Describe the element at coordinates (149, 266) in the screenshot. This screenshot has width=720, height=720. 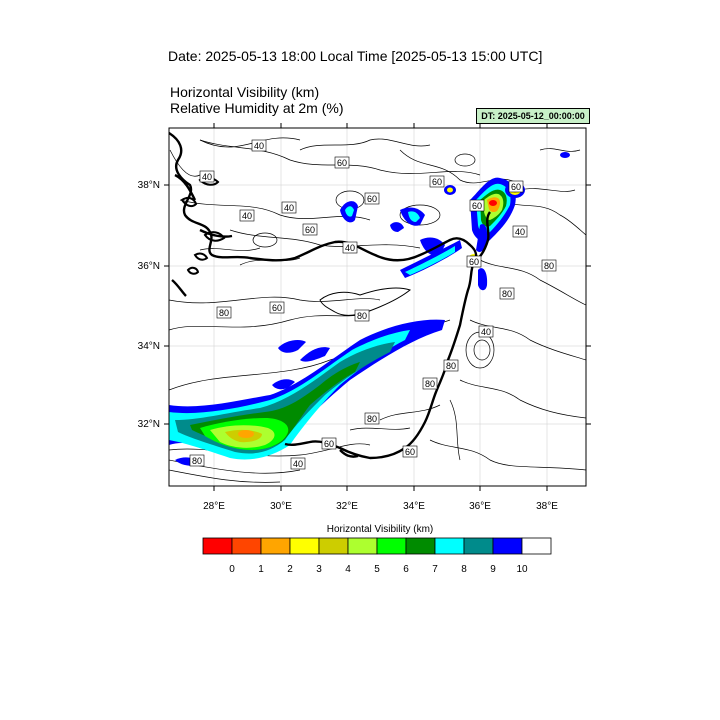
I see `lat-tick-label: 36°N` at that location.